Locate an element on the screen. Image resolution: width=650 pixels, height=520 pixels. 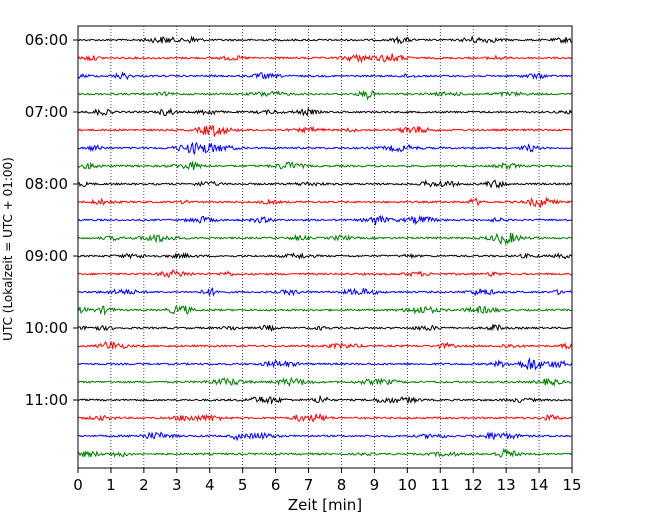
x-tick-label: 9 is located at coordinates (375, 485).